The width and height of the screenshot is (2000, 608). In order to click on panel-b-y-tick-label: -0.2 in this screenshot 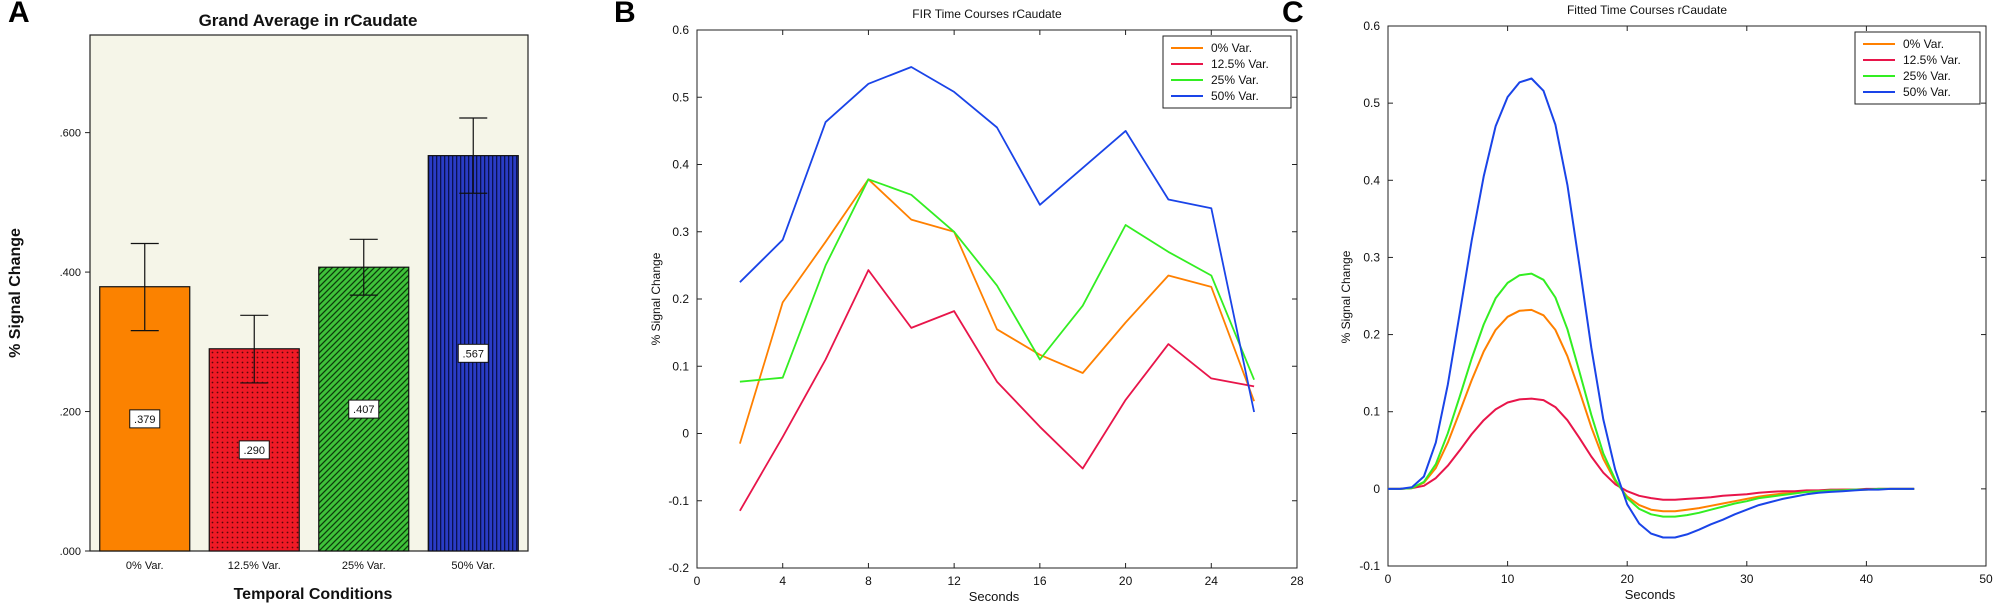, I will do `click(678, 568)`.